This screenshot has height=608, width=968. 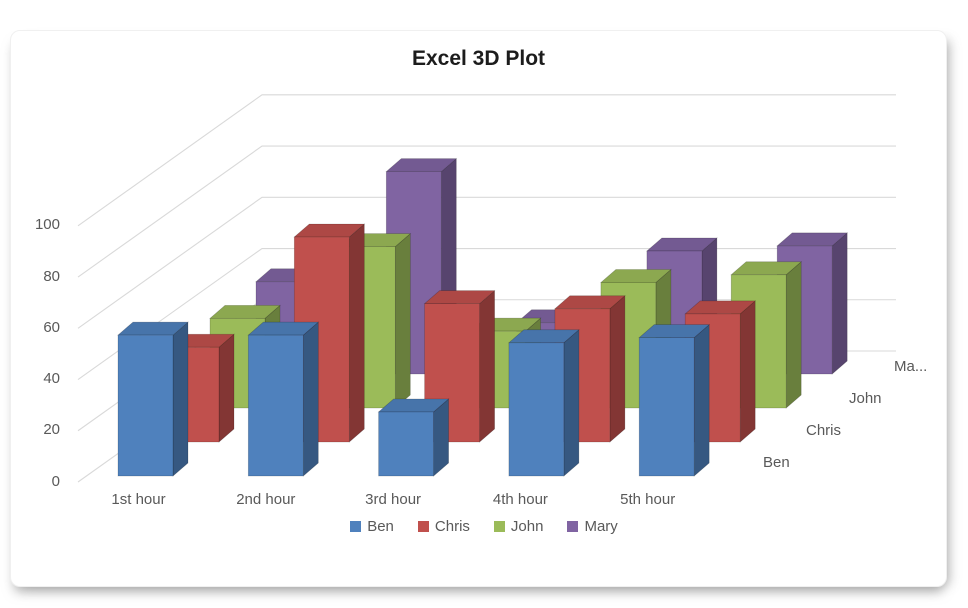 I want to click on legend-item-mary: Mary, so click(x=592, y=526).